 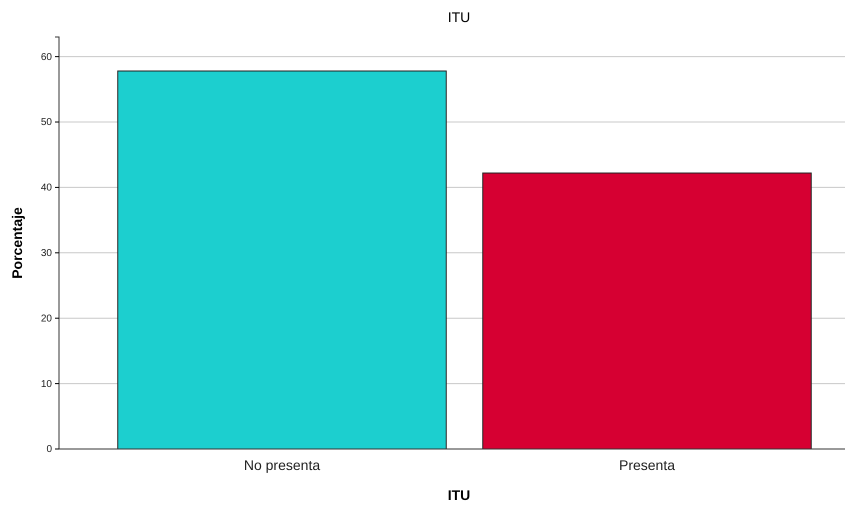 What do you see at coordinates (49, 450) in the screenshot?
I see `y-tick-label: 0` at bounding box center [49, 450].